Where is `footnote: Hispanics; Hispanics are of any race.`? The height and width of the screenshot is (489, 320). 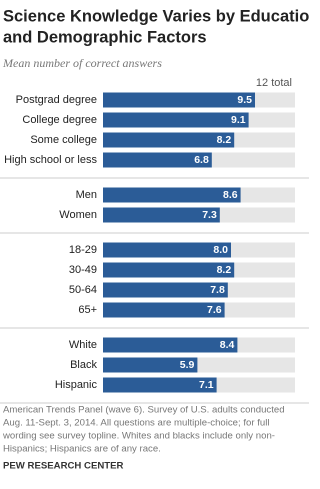 footnote: Hispanics; Hispanics are of any race. is located at coordinates (82, 449).